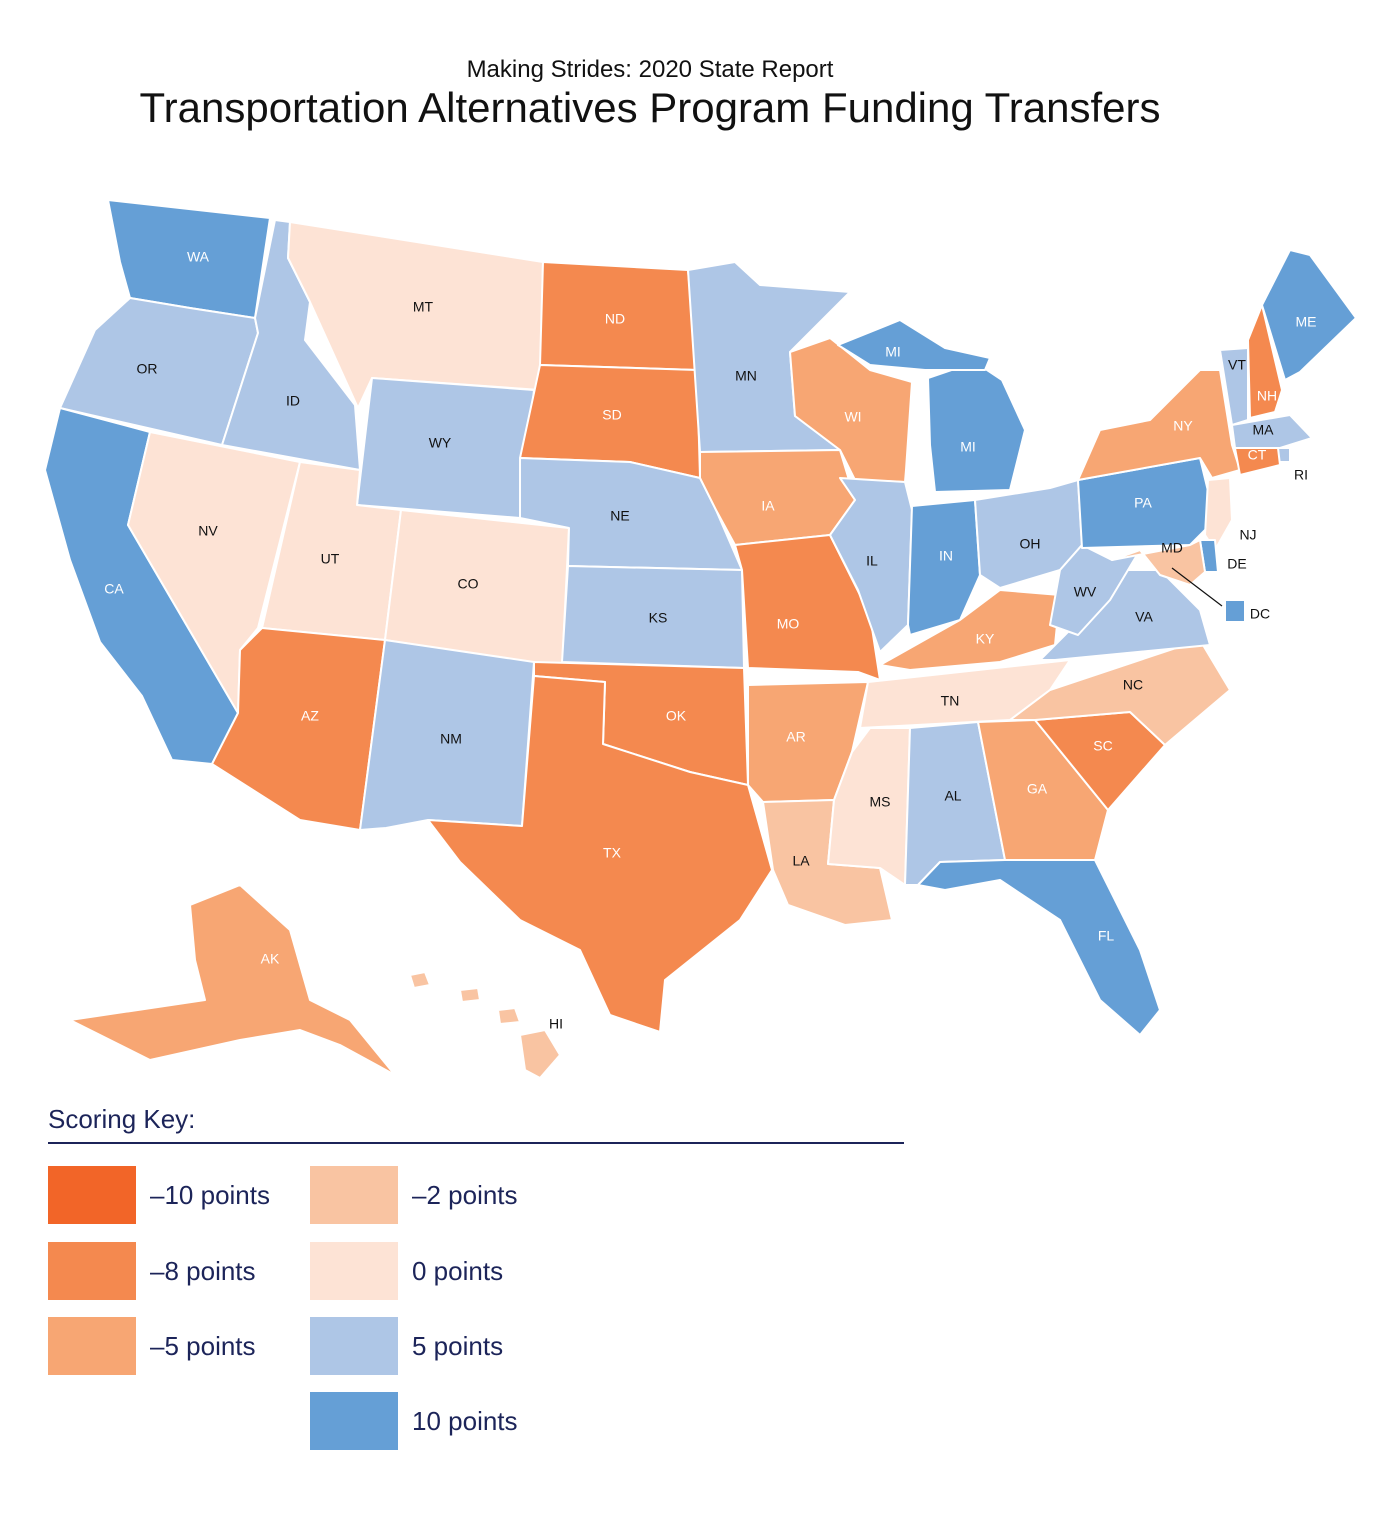  I want to click on state-ny, so click(1159, 425).